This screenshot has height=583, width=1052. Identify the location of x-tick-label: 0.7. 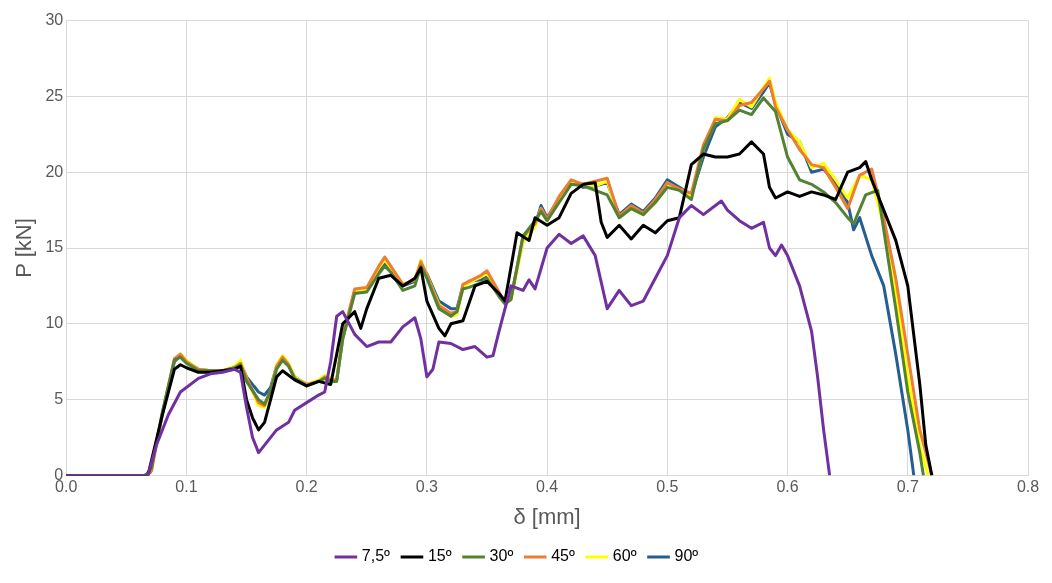
(907, 487).